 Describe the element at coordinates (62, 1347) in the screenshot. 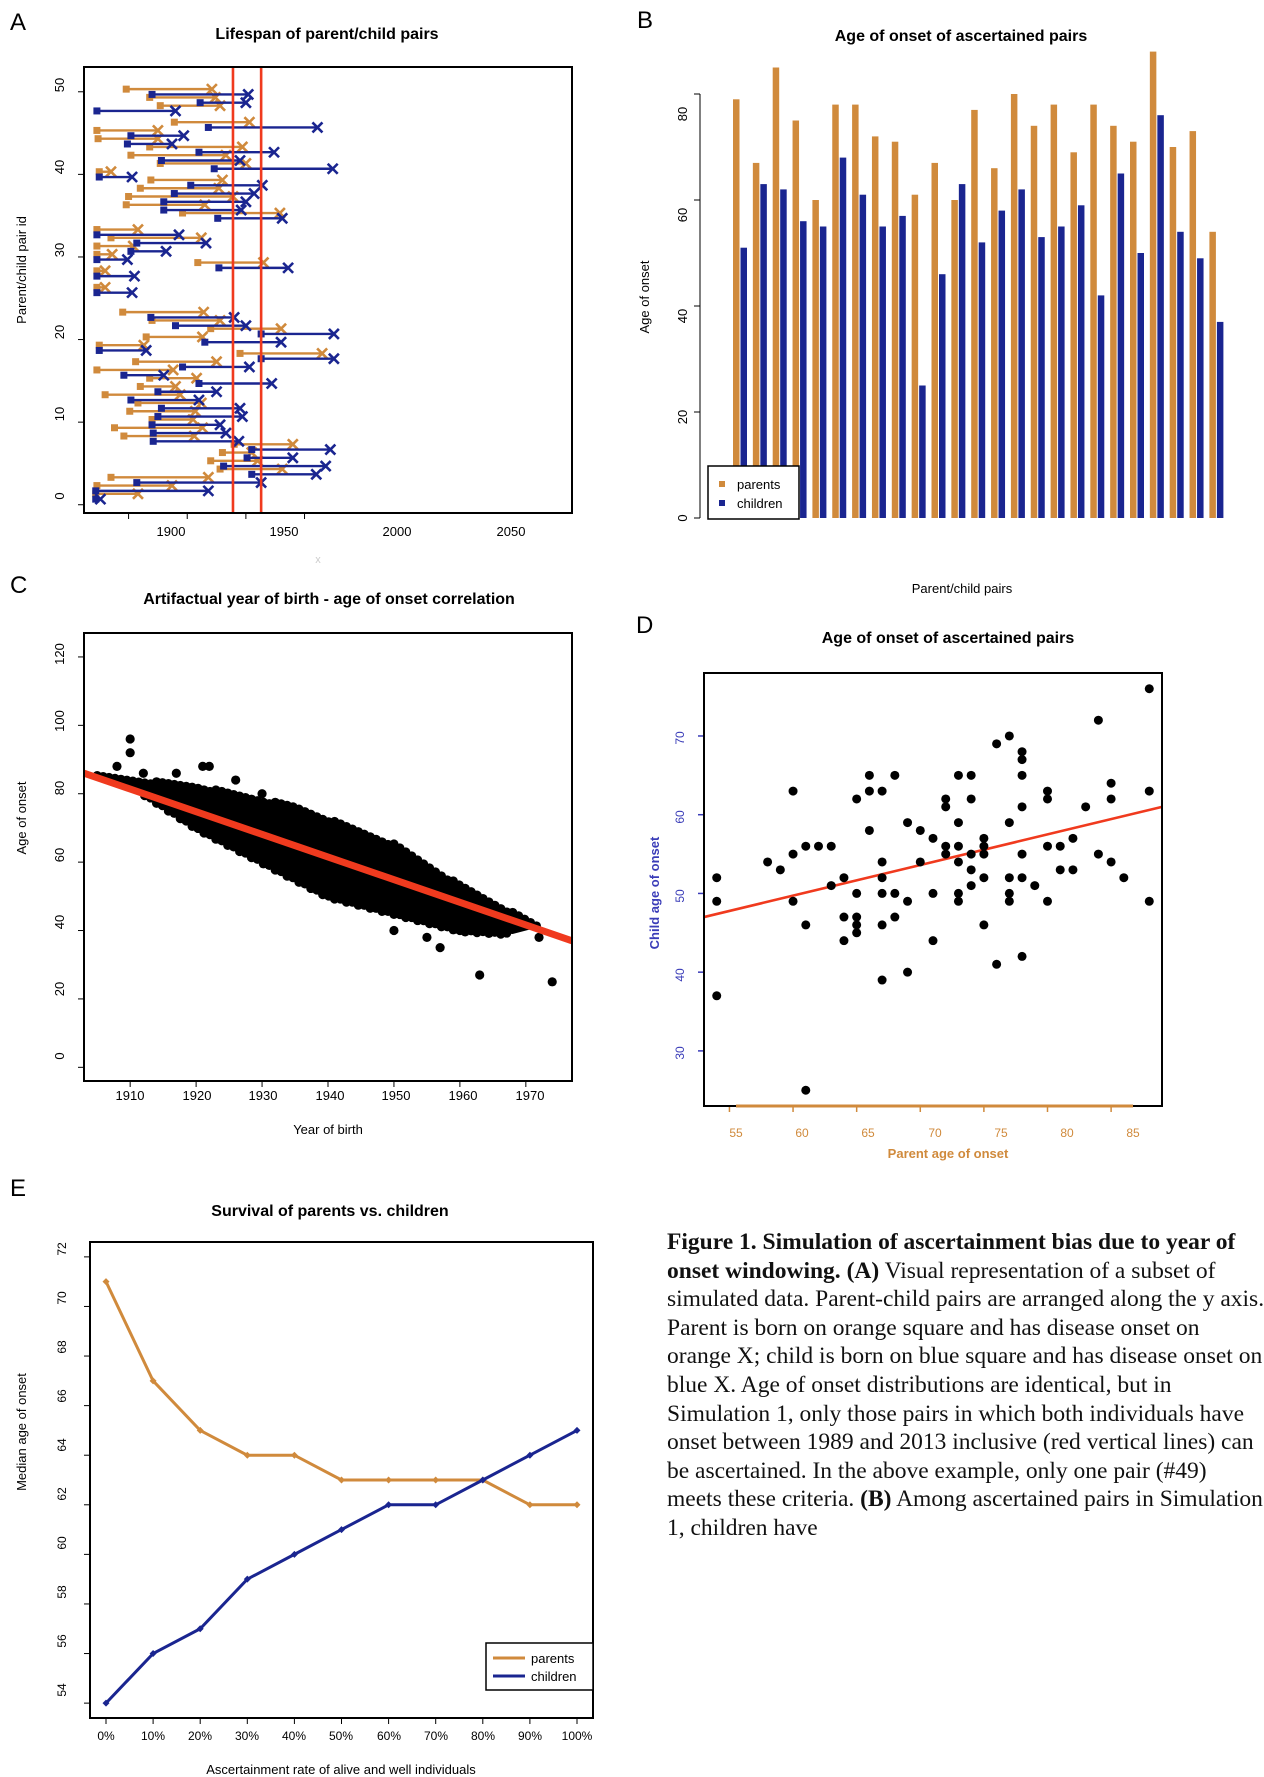

I see `y-tick-label: 68` at that location.